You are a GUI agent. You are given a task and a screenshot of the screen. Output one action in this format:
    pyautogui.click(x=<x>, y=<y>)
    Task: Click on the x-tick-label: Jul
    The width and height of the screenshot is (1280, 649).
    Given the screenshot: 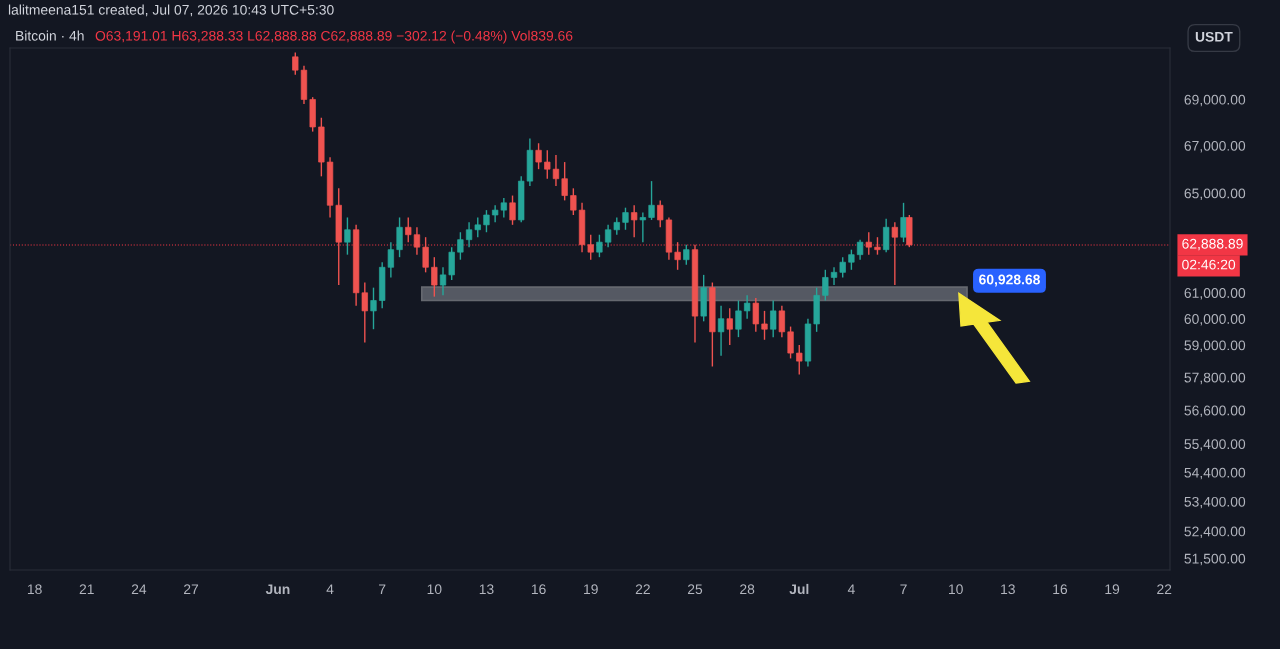 What is the action you would take?
    pyautogui.click(x=799, y=589)
    